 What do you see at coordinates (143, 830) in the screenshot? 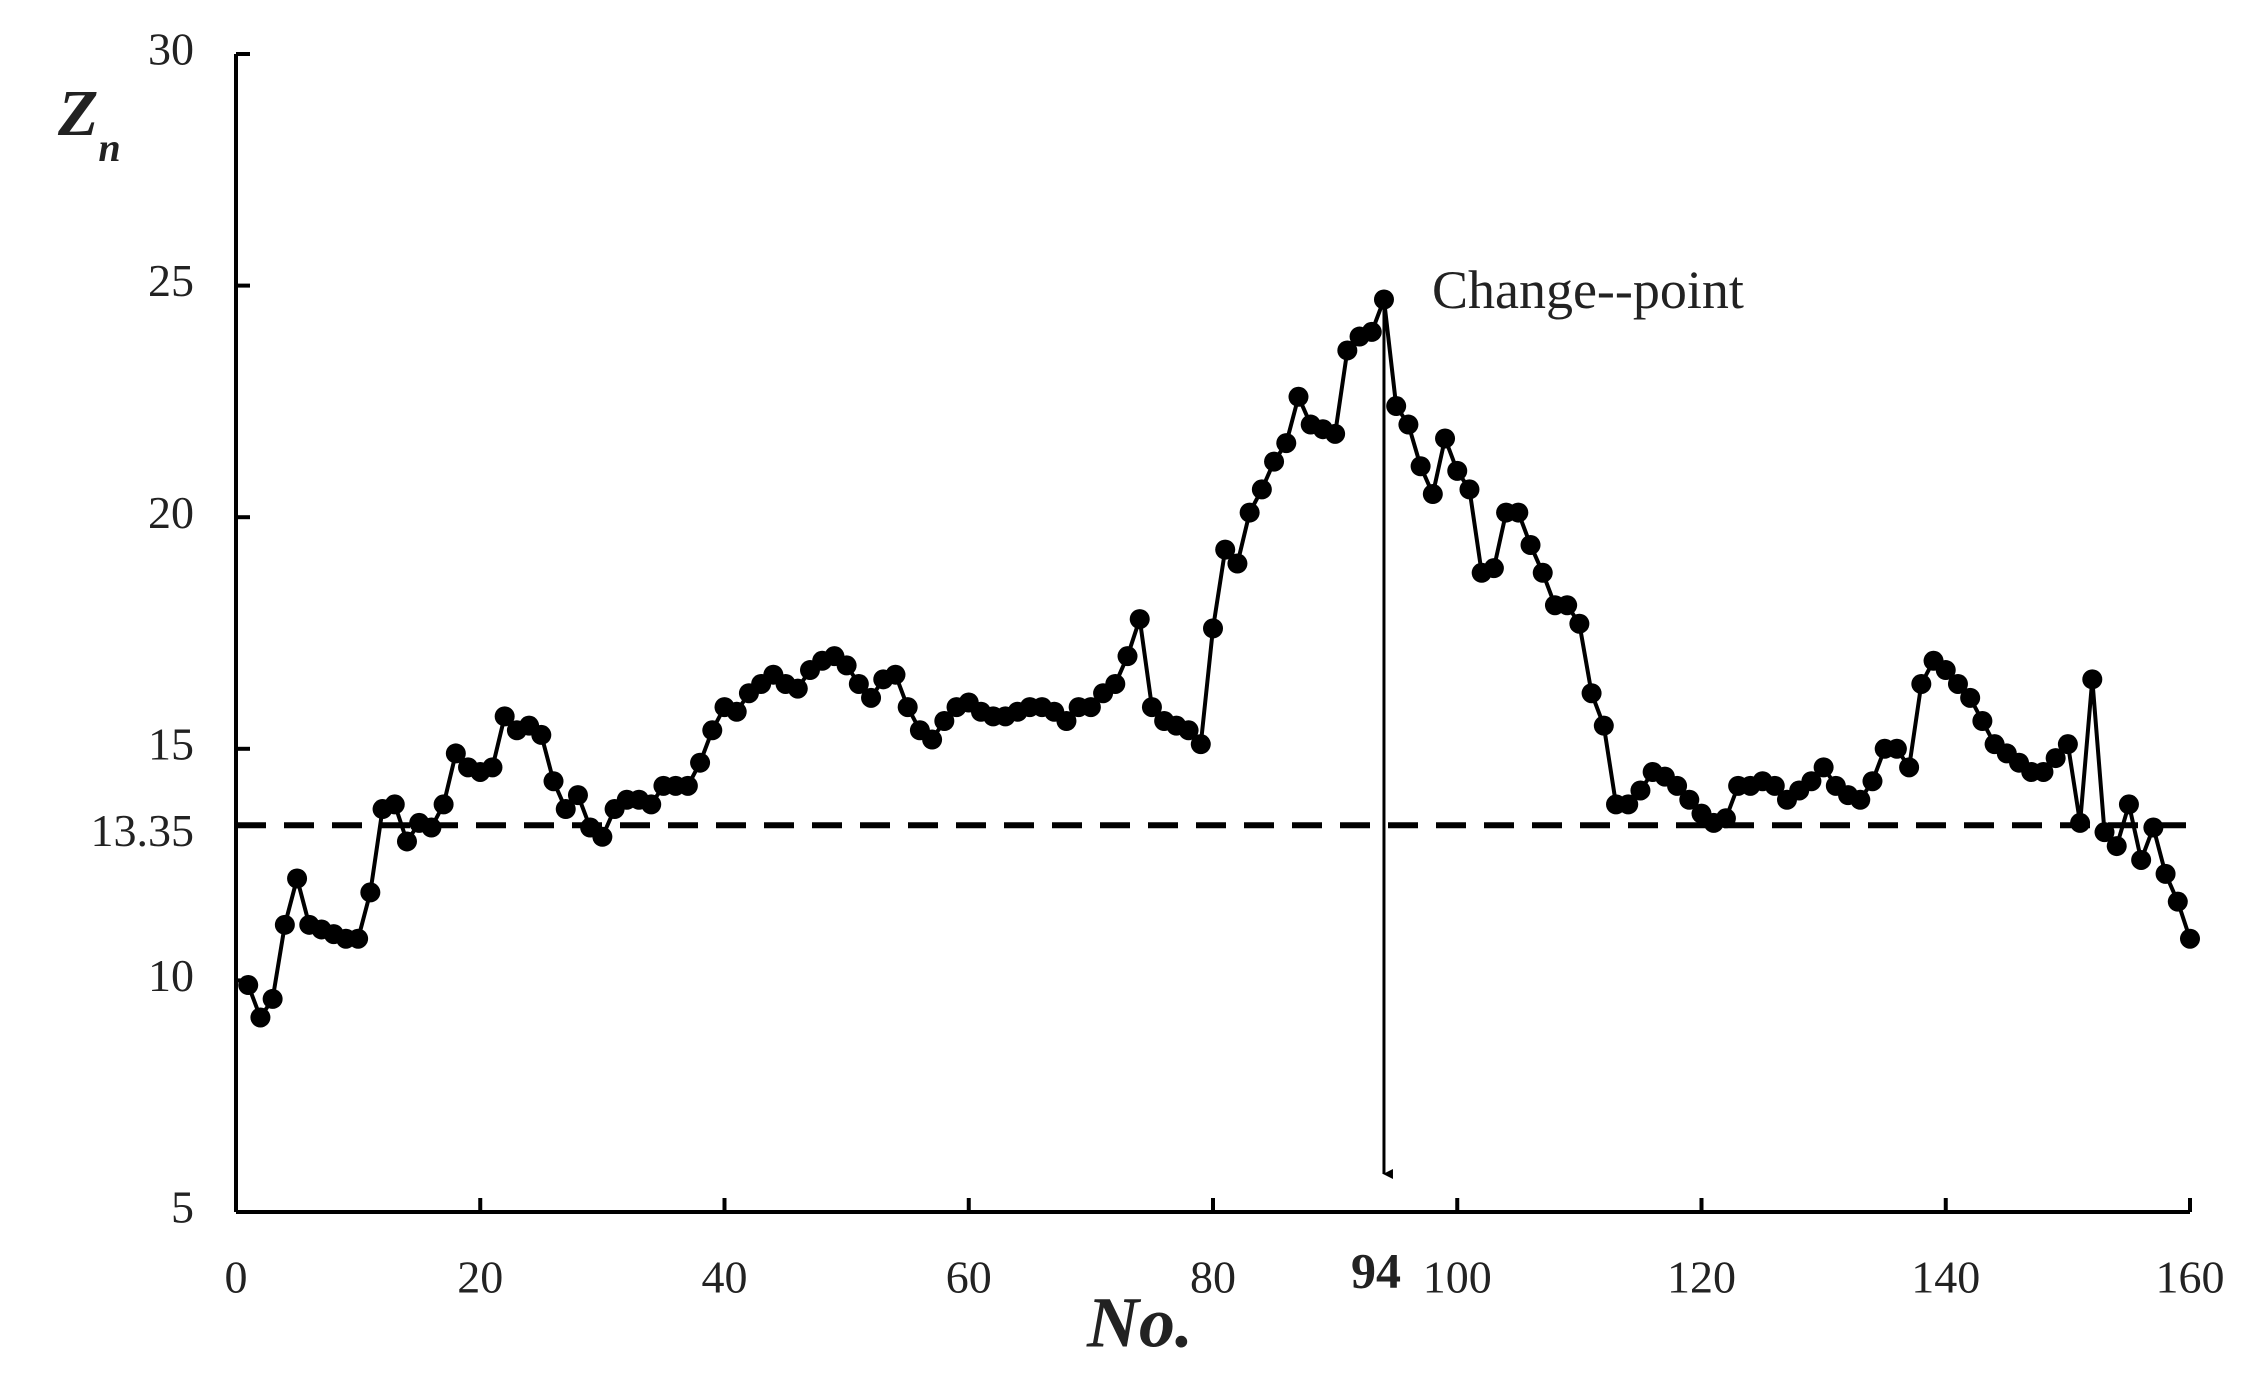
I see `threshold-label: 13.35` at bounding box center [143, 830].